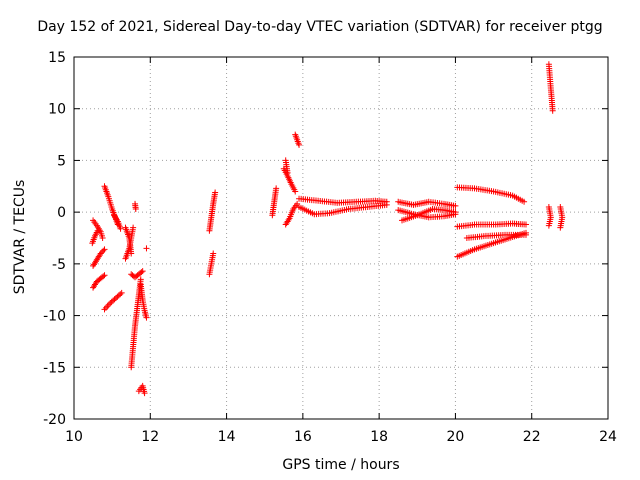 The image size is (640, 480). I want to click on y-tick-label: -5, so click(59, 265).